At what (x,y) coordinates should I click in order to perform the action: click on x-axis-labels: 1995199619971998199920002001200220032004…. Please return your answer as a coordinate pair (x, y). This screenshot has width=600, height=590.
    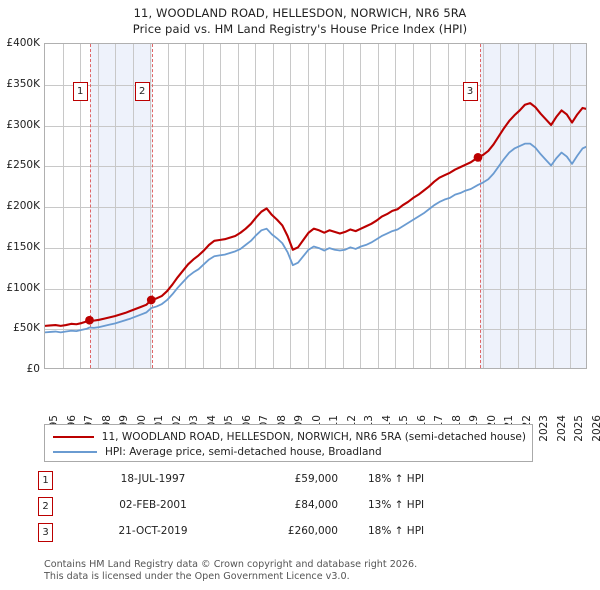
    Looking at the image, I should click on (322, 406).